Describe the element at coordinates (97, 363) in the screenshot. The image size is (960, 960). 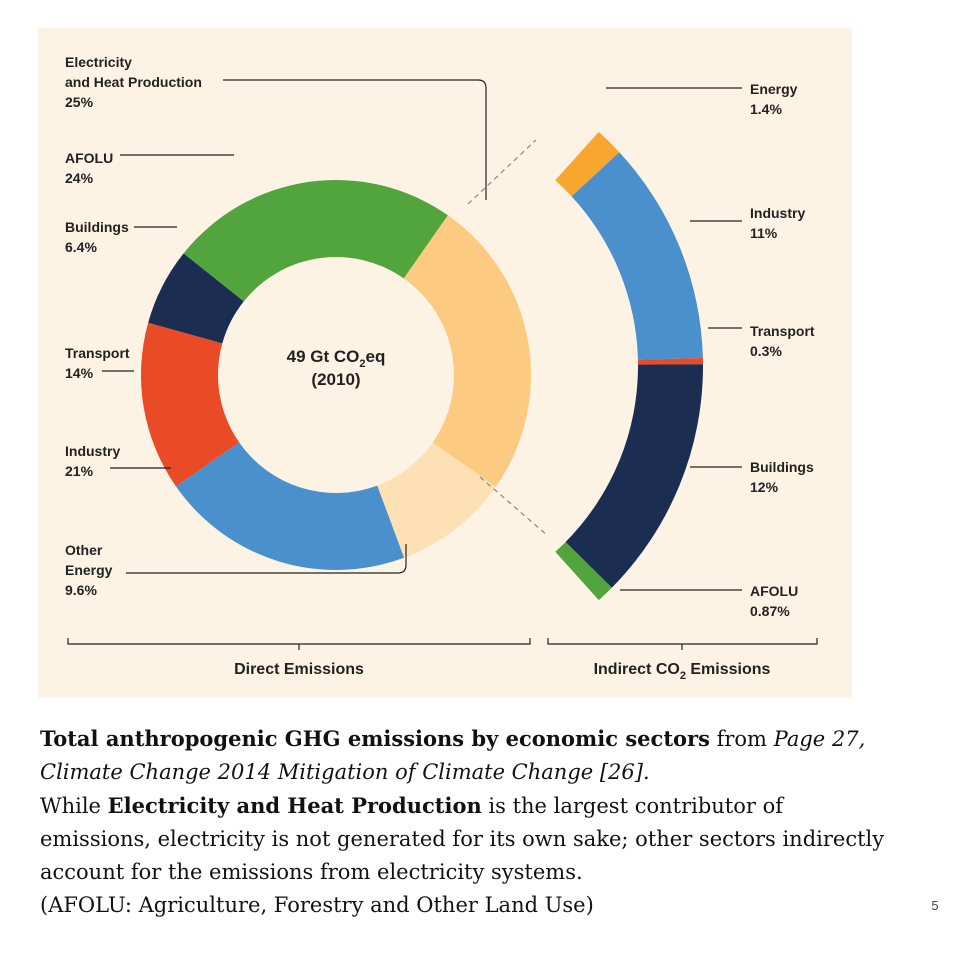
I see `label-transport: Transport 14%` at that location.